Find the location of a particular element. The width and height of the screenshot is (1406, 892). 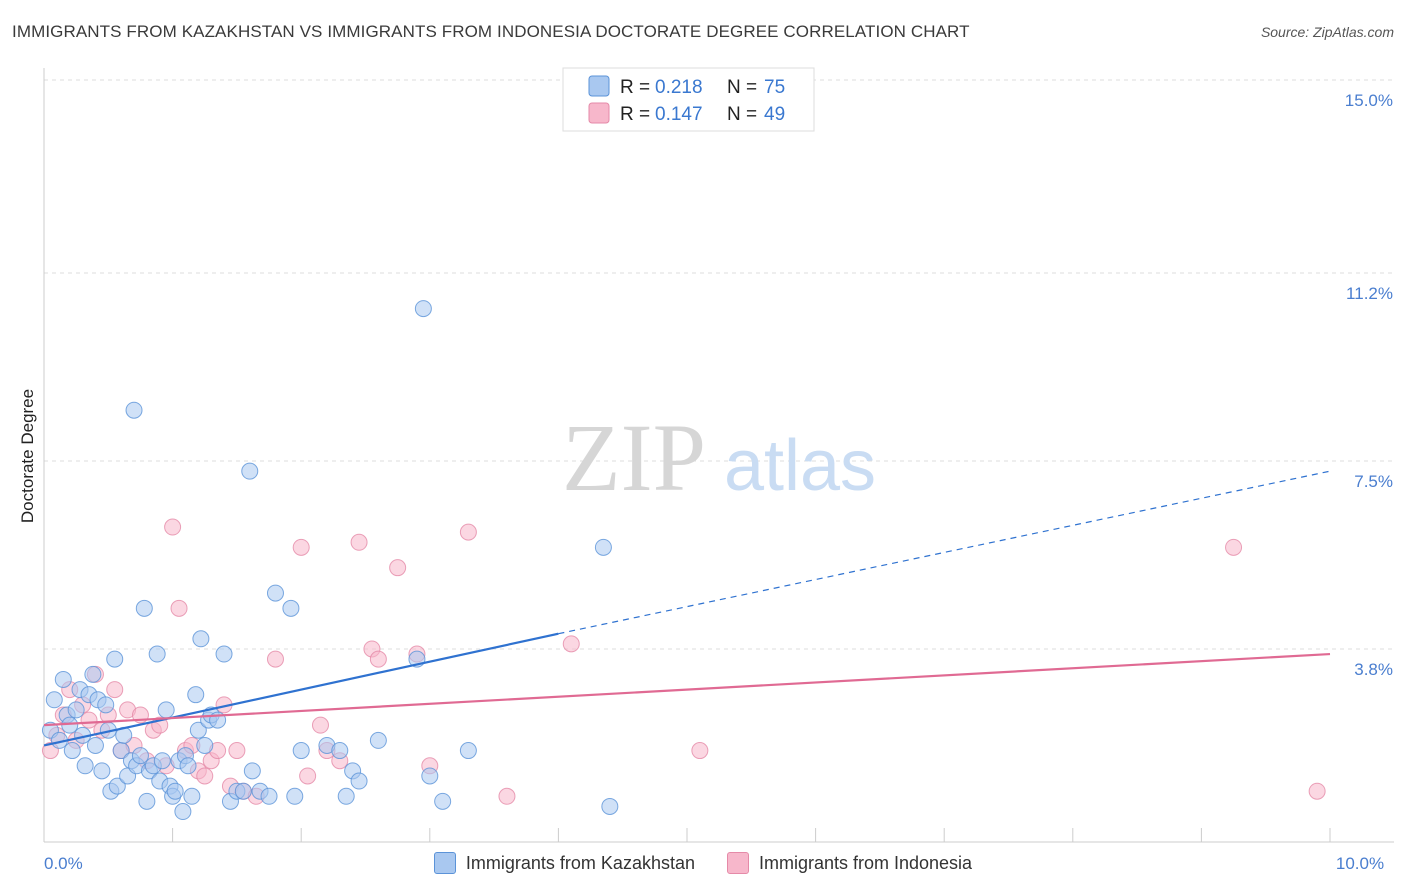

watermark: ZIP atlas is located at coordinates (719, 457).